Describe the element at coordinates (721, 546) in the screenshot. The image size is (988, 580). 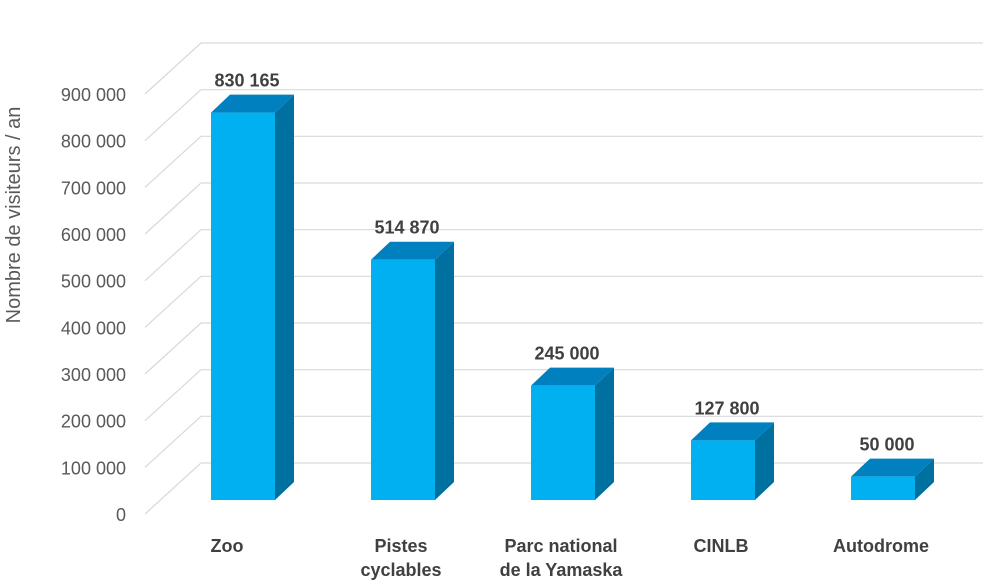
I see `x-tick-label: CINLB` at that location.